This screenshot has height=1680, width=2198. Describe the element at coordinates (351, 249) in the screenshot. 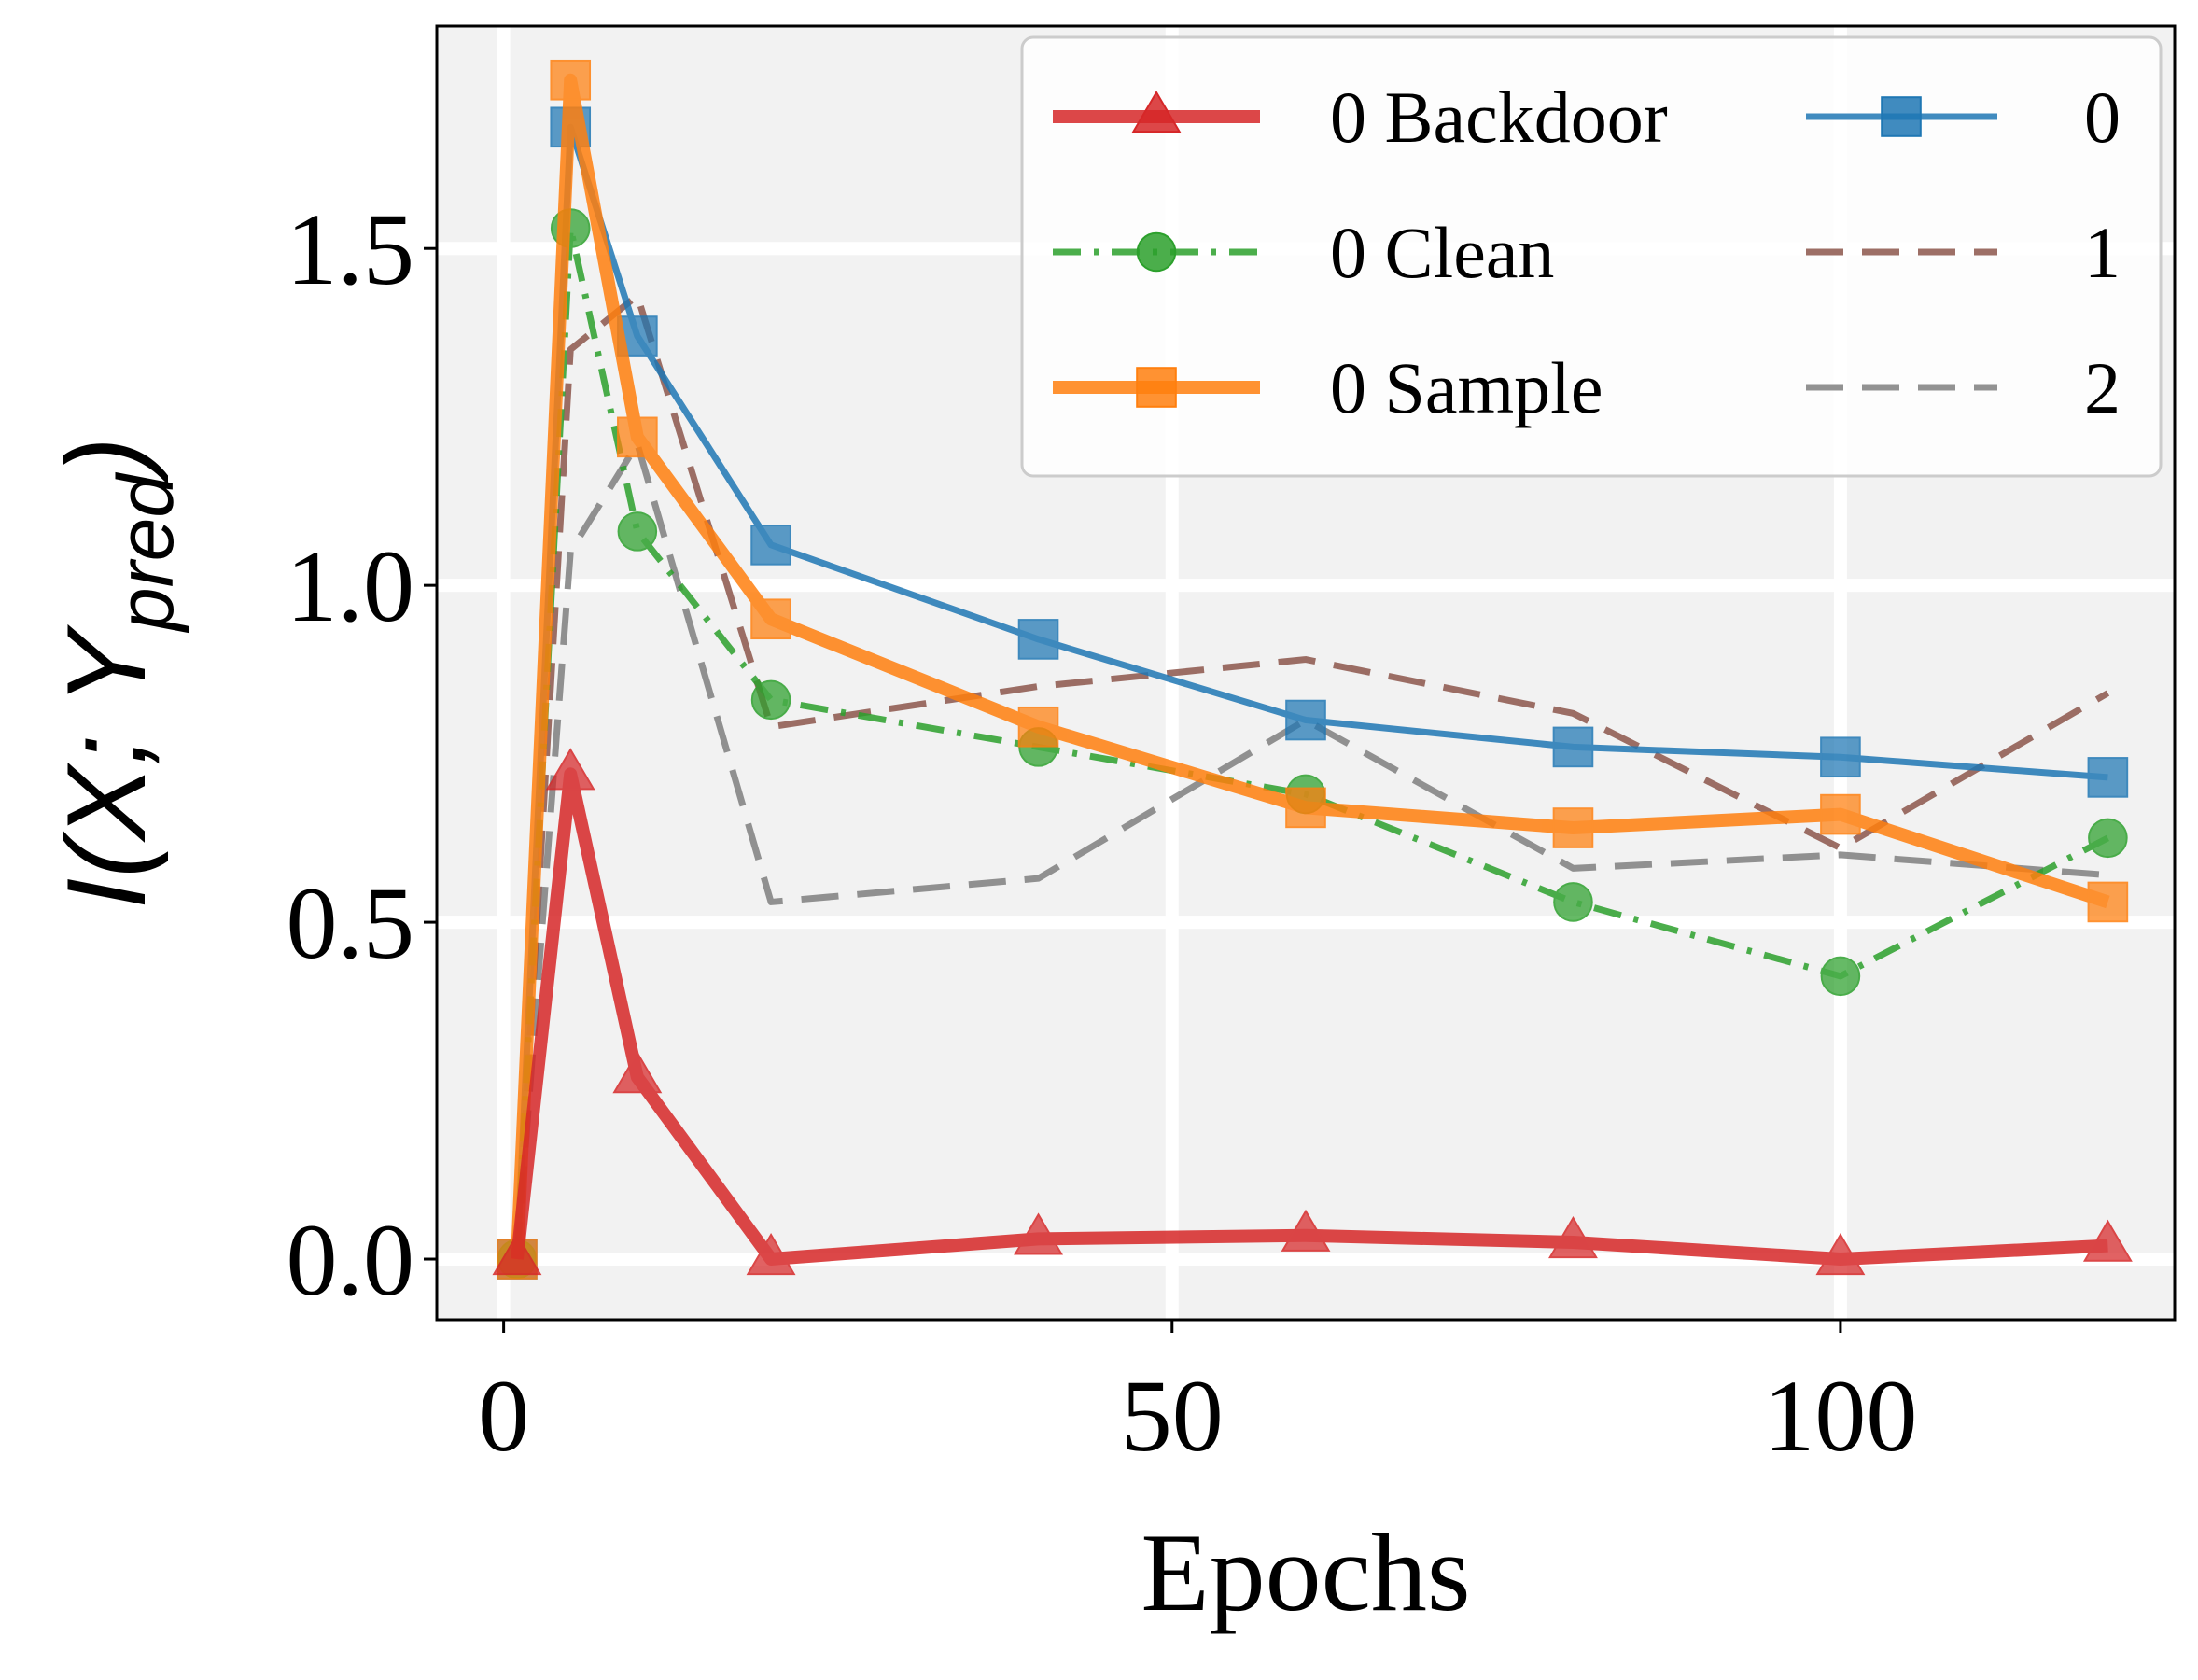

I see `y-tick-label: 1.5` at that location.